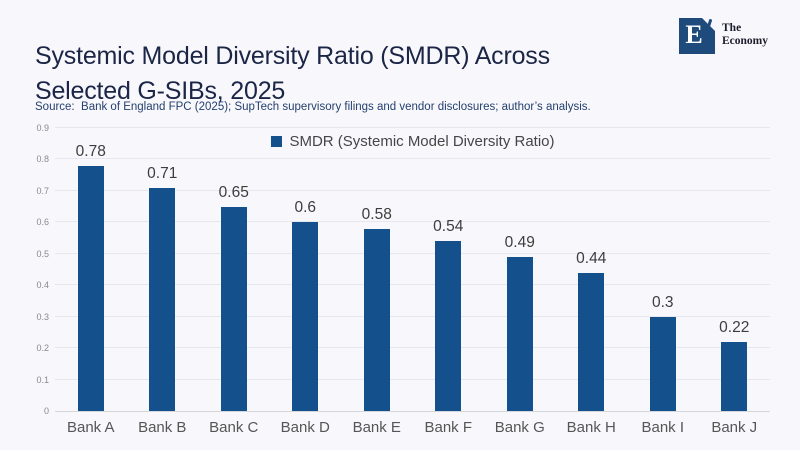  I want to click on bar-slot: 0.54, so click(449, 314).